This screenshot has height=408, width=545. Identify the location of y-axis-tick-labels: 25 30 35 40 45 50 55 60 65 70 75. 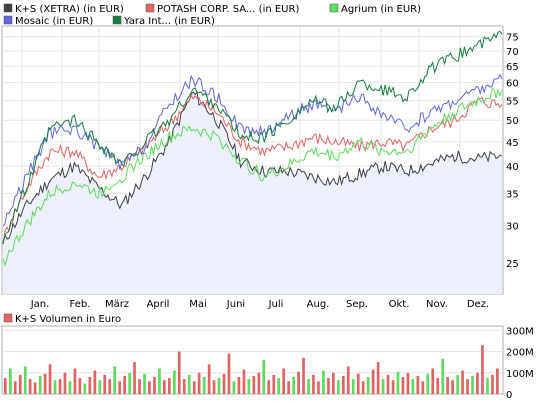
(512, 151).